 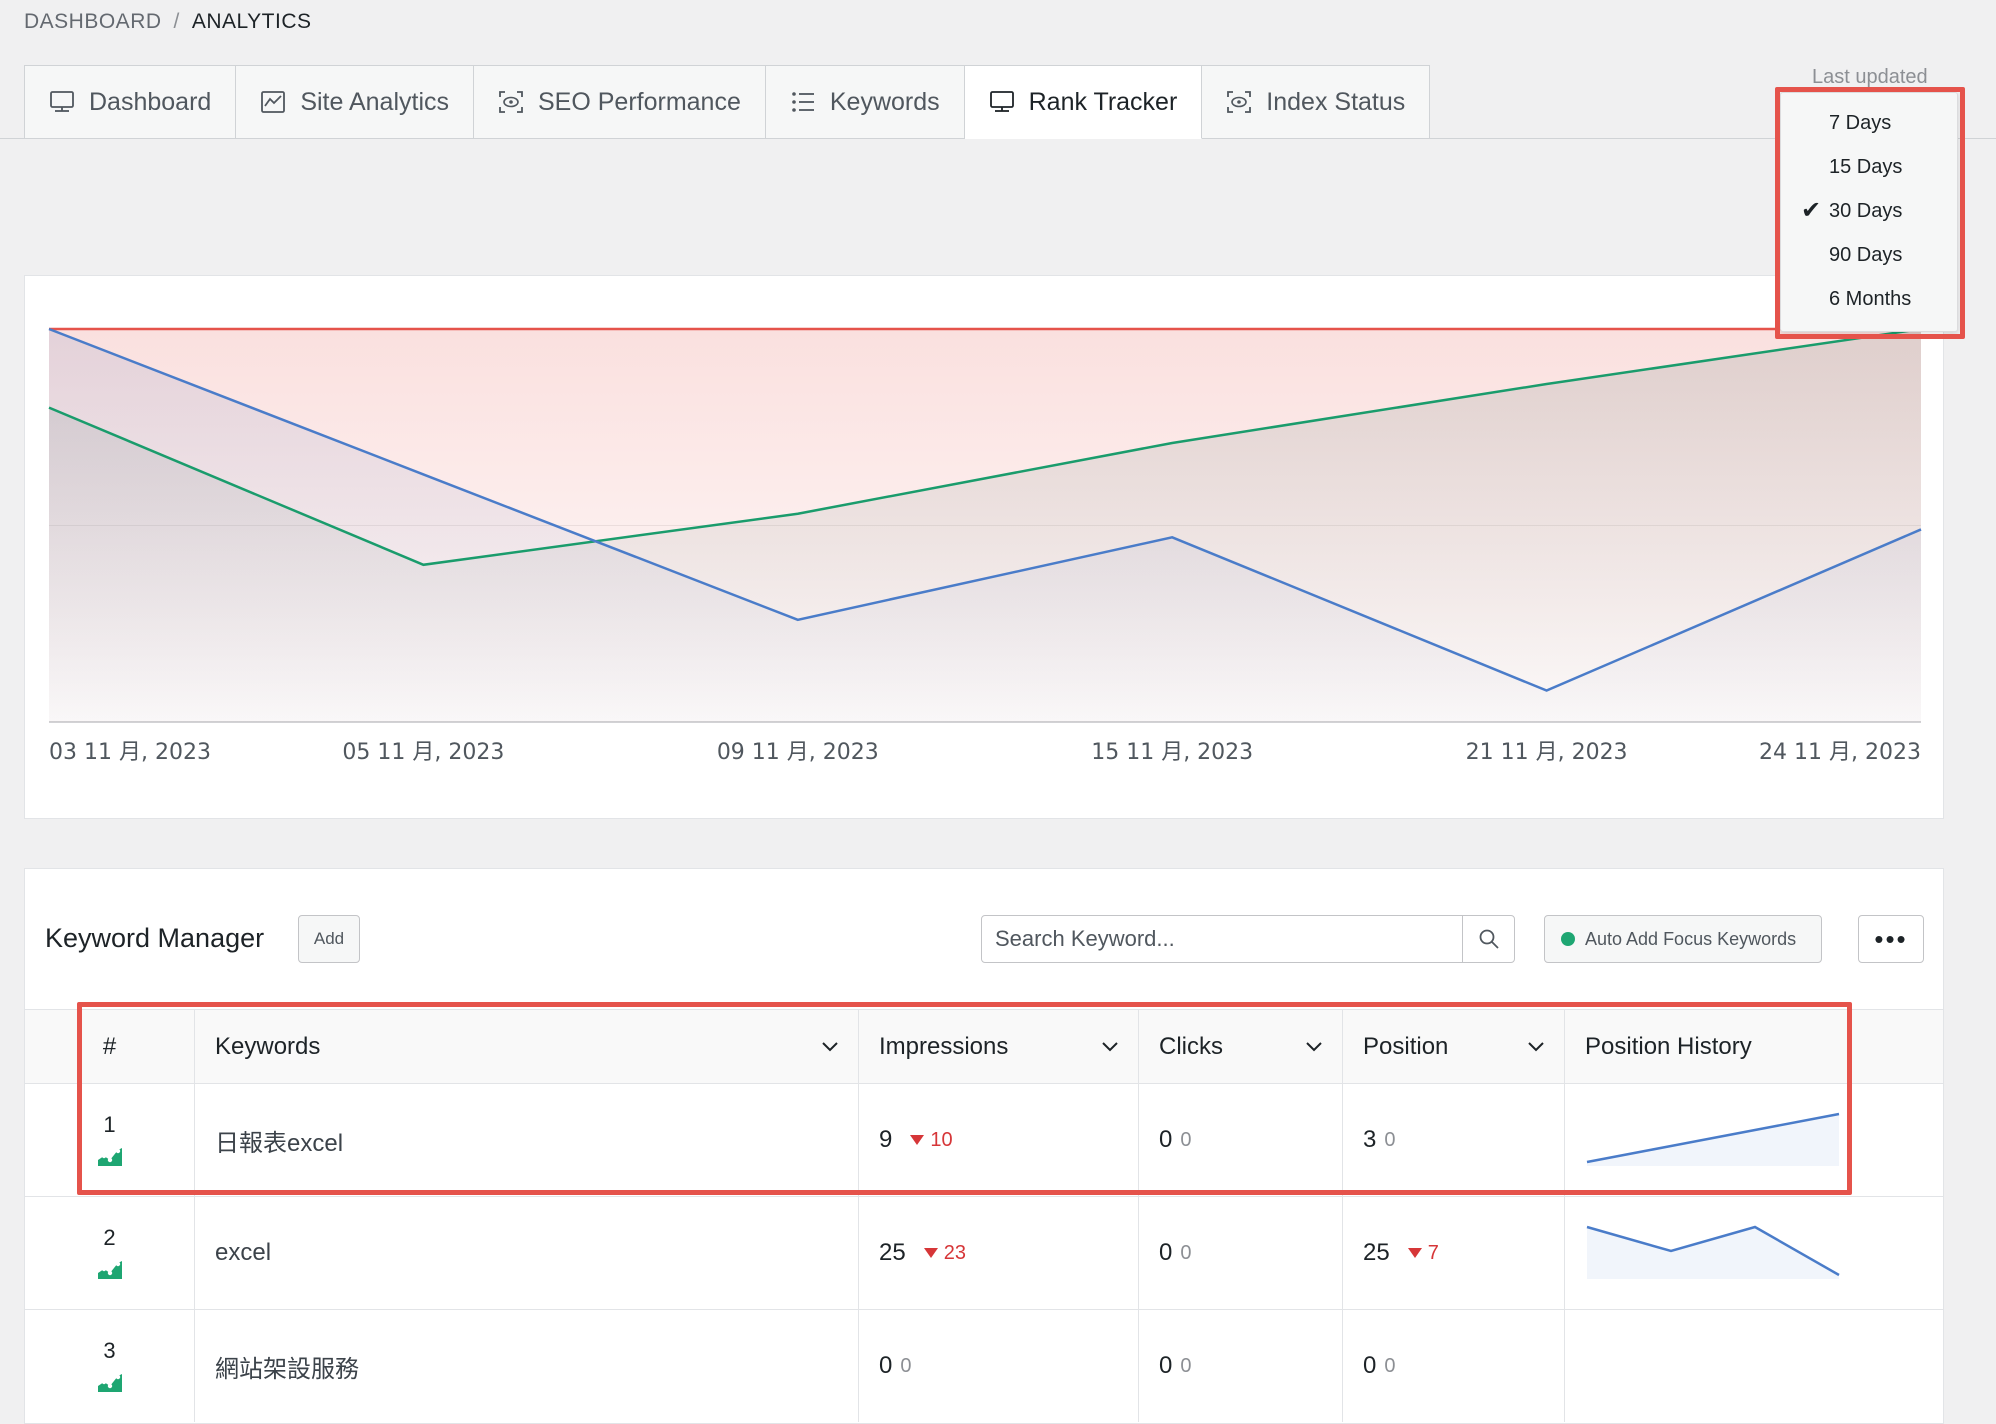 What do you see at coordinates (150, 101) in the screenshot?
I see `tab-label: Dashboard` at bounding box center [150, 101].